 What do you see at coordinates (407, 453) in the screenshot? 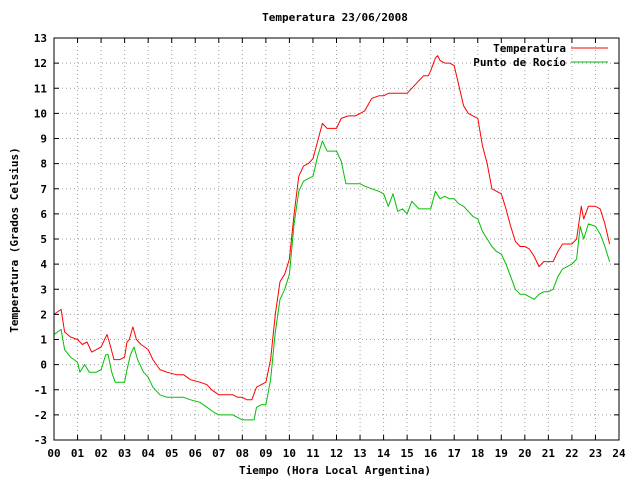
I see `x-tick-label: 15` at bounding box center [407, 453].